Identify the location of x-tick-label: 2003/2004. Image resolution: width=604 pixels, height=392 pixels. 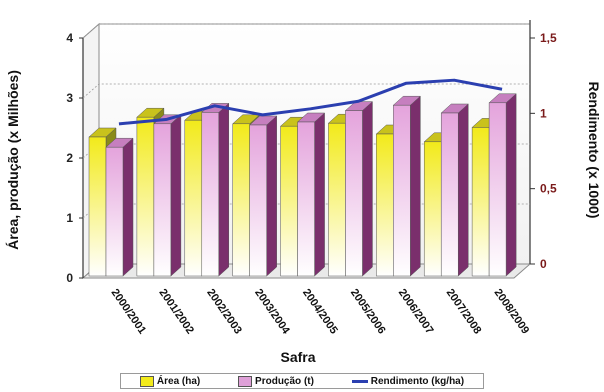
(272, 312).